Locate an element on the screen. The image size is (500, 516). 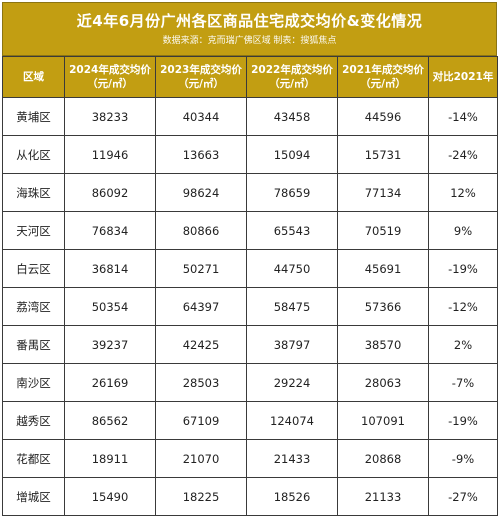
table-row: 越秀区 86562 67109 124074 107091 -19% is located at coordinates (250, 420).